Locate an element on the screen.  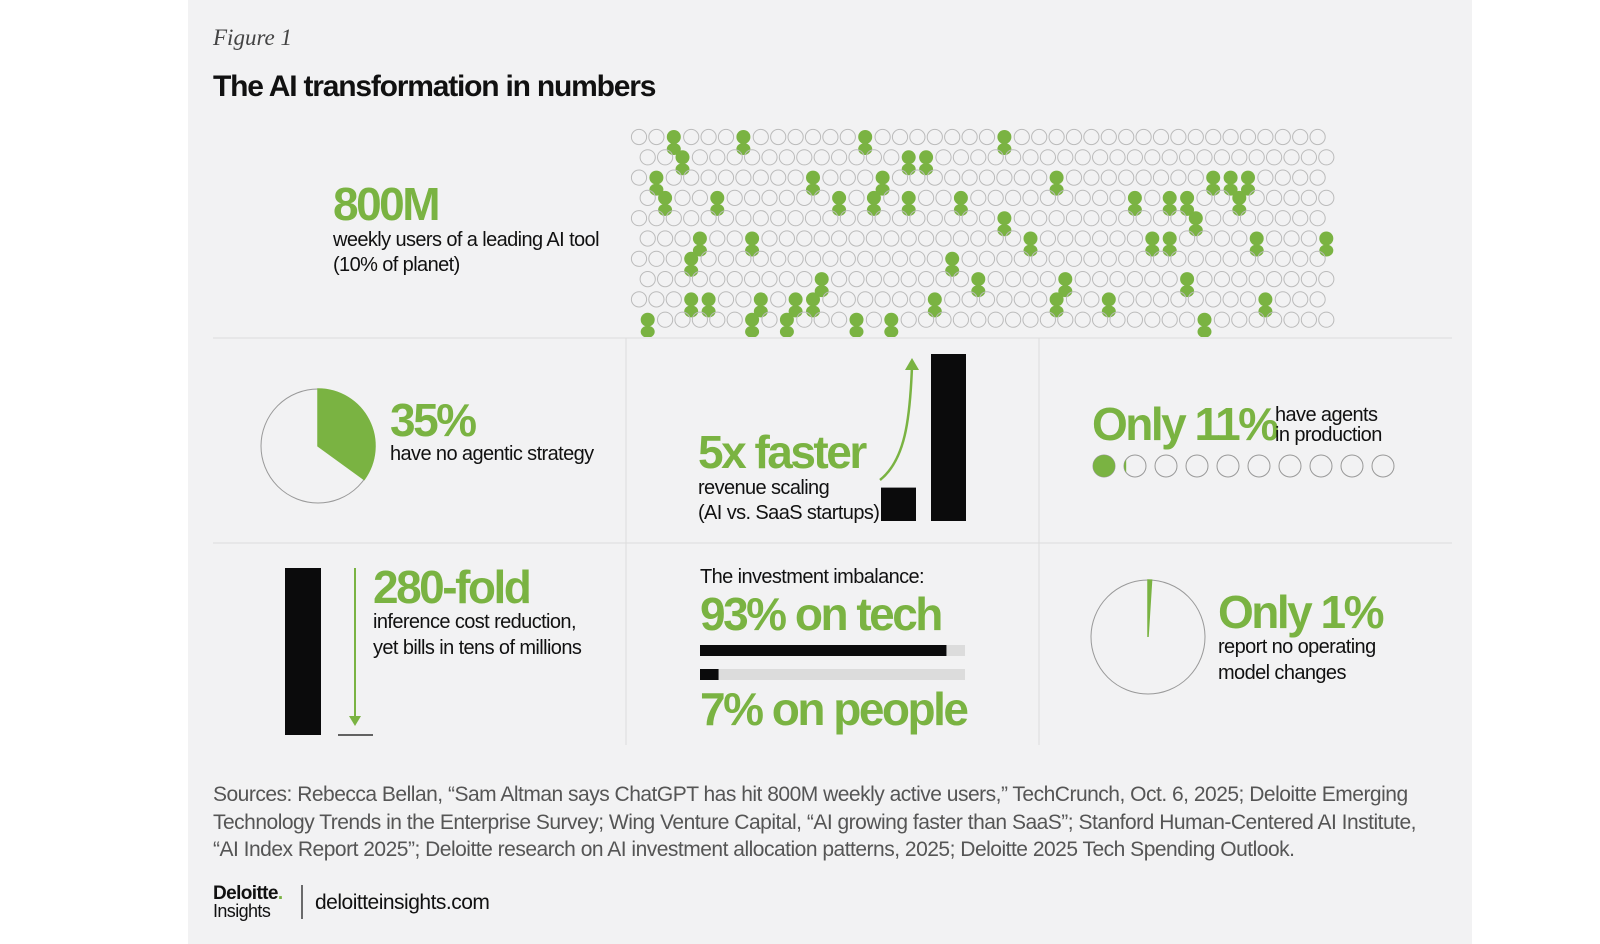
description: have agents is located at coordinates (1326, 415).